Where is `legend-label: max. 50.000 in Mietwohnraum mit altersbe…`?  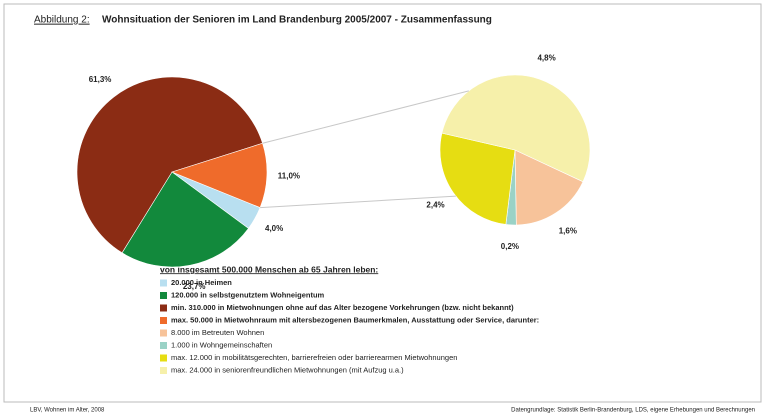
legend-label: max. 50.000 in Mietwohnraum mit altersbe… is located at coordinates (355, 319).